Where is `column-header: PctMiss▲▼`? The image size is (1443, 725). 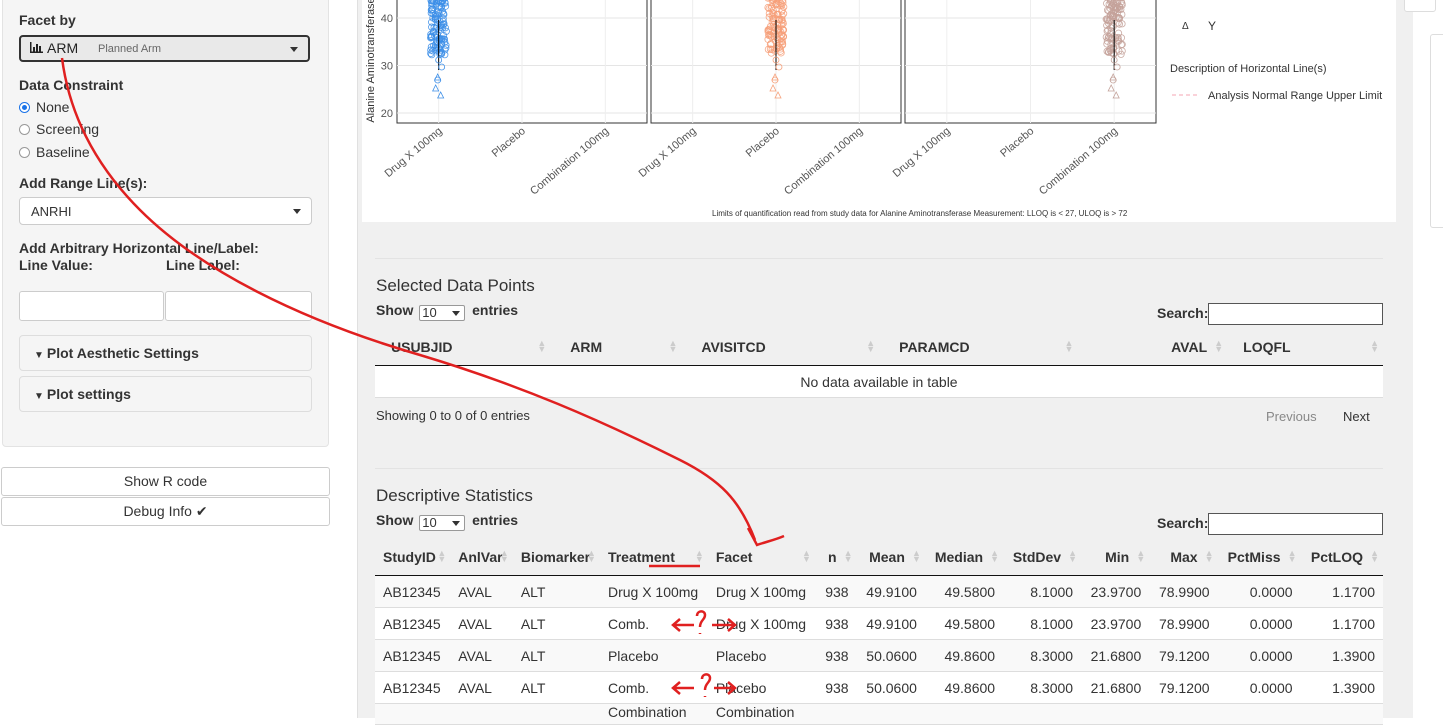
column-header: PctMiss▲▼ is located at coordinates (1259, 557).